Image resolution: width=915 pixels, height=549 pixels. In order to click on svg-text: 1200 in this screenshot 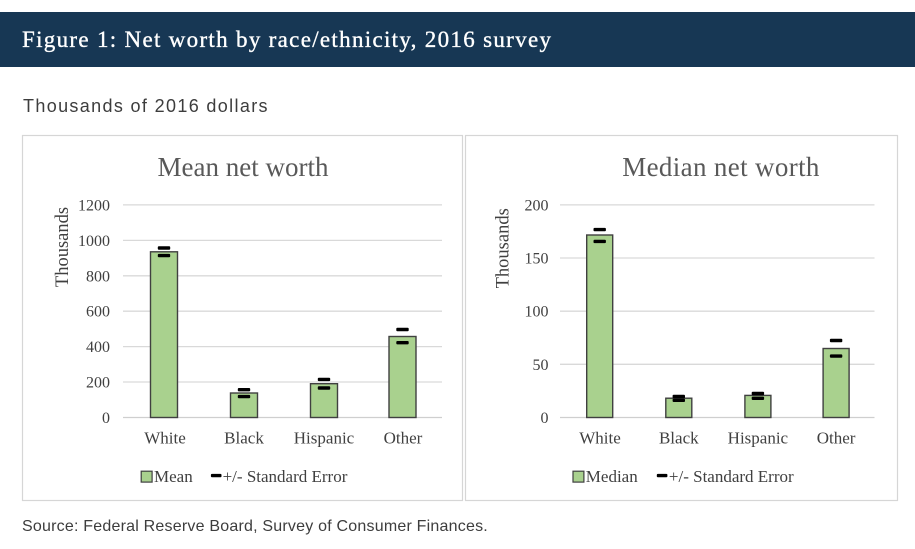, I will do `click(94, 205)`.